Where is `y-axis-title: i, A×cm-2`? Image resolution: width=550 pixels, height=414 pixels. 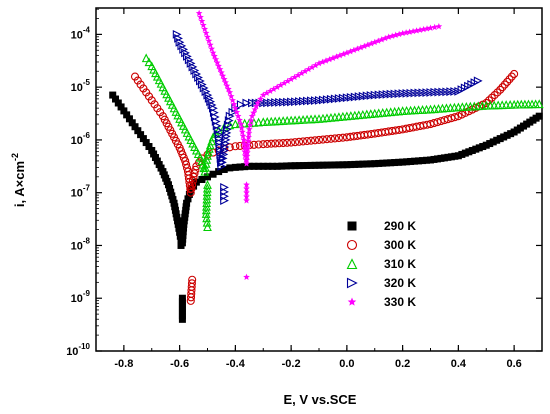
y-axis-title: i, A×cm-2 is located at coordinates (18, 180).